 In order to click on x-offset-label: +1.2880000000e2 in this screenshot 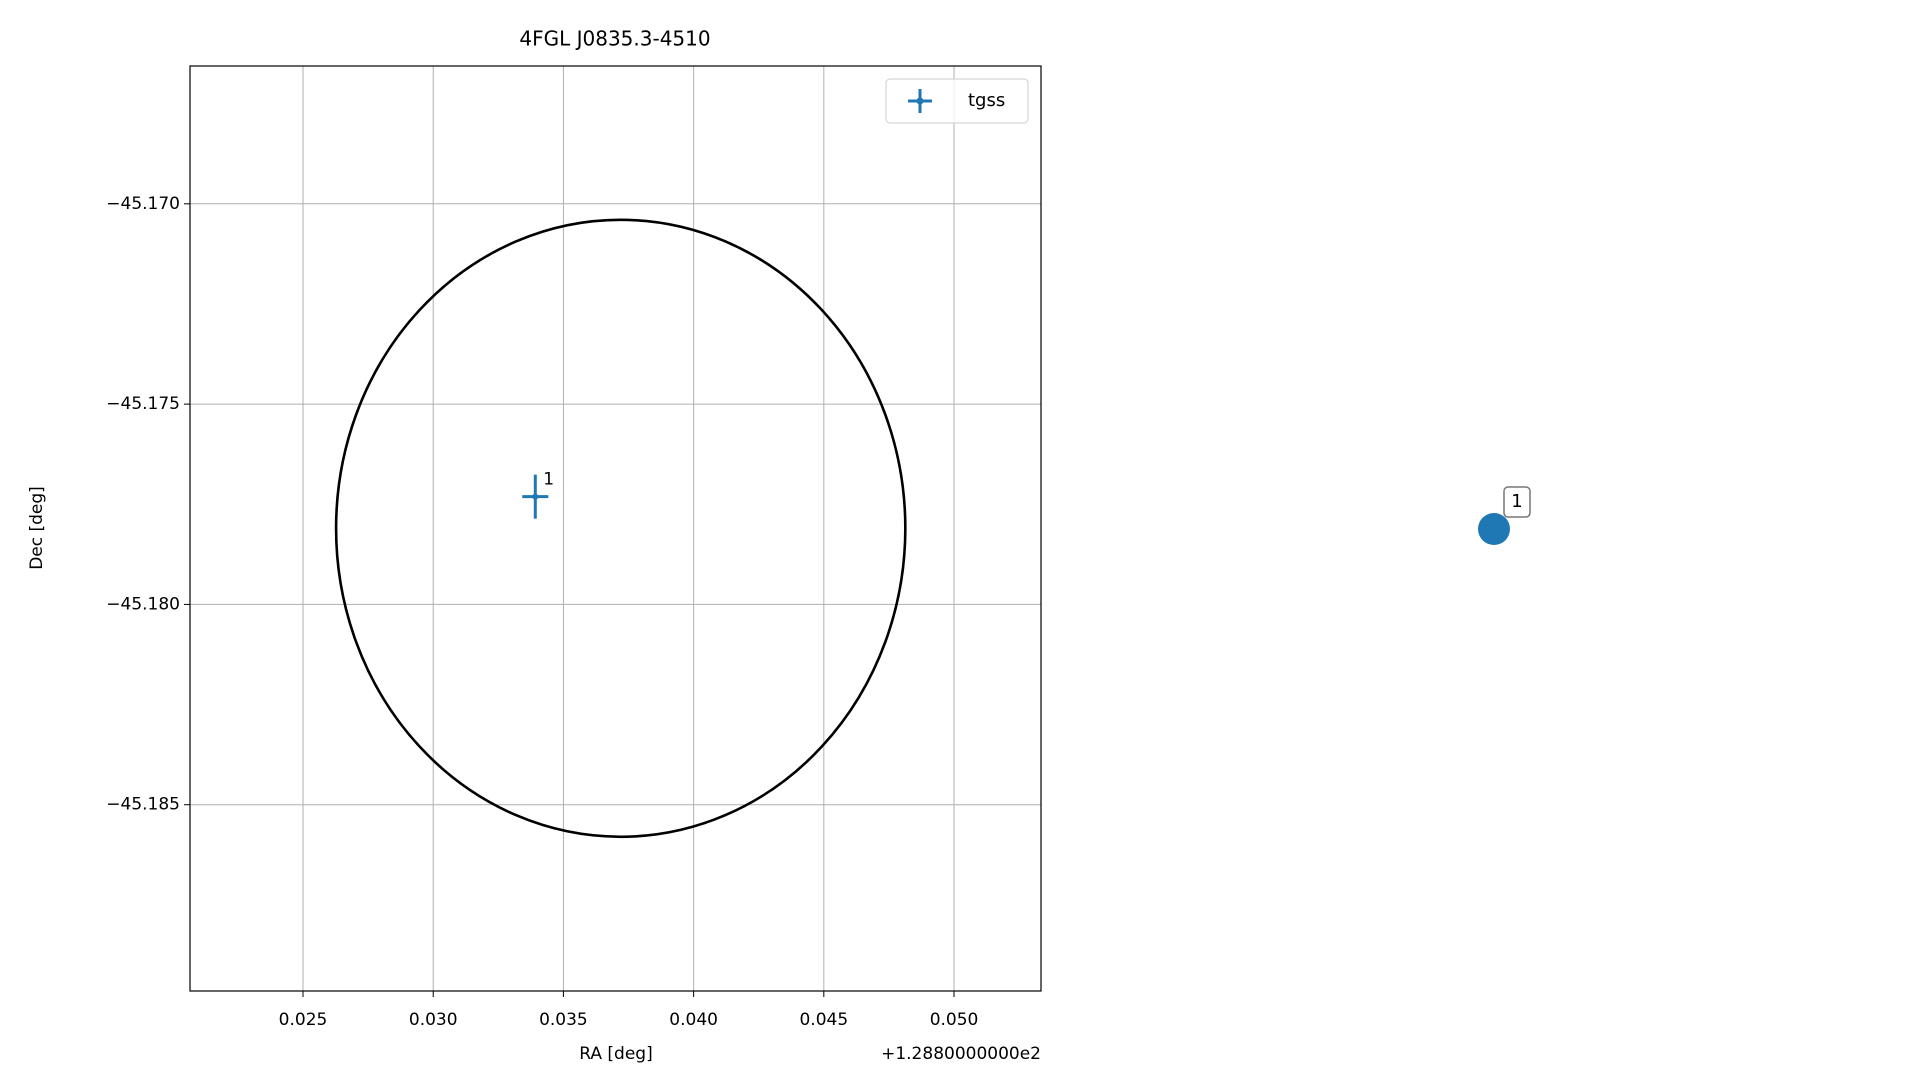, I will do `click(961, 1054)`.